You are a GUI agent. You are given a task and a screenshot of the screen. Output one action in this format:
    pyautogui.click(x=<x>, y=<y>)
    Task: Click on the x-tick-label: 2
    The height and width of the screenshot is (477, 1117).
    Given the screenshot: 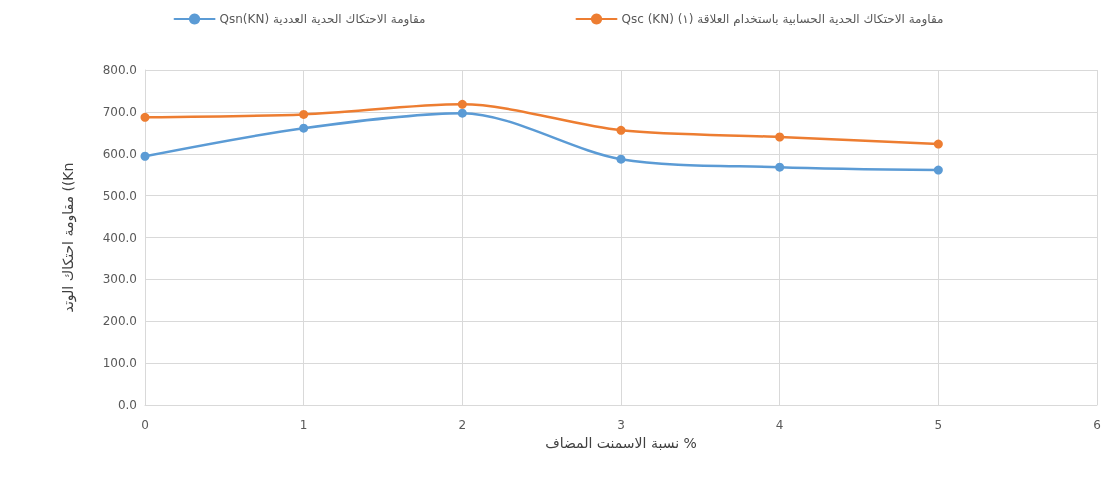 What is the action you would take?
    pyautogui.click(x=462, y=425)
    